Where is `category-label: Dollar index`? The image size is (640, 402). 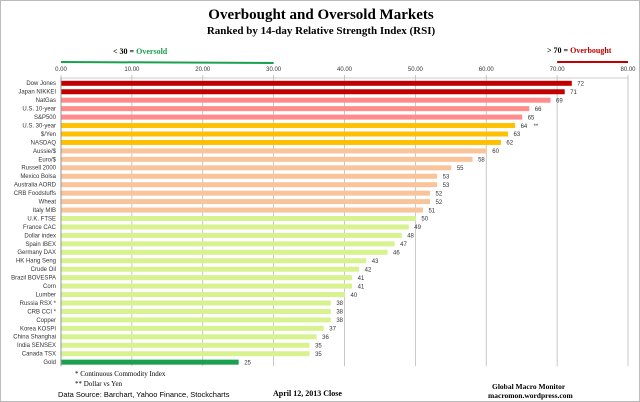
category-label: Dollar index is located at coordinates (40, 236).